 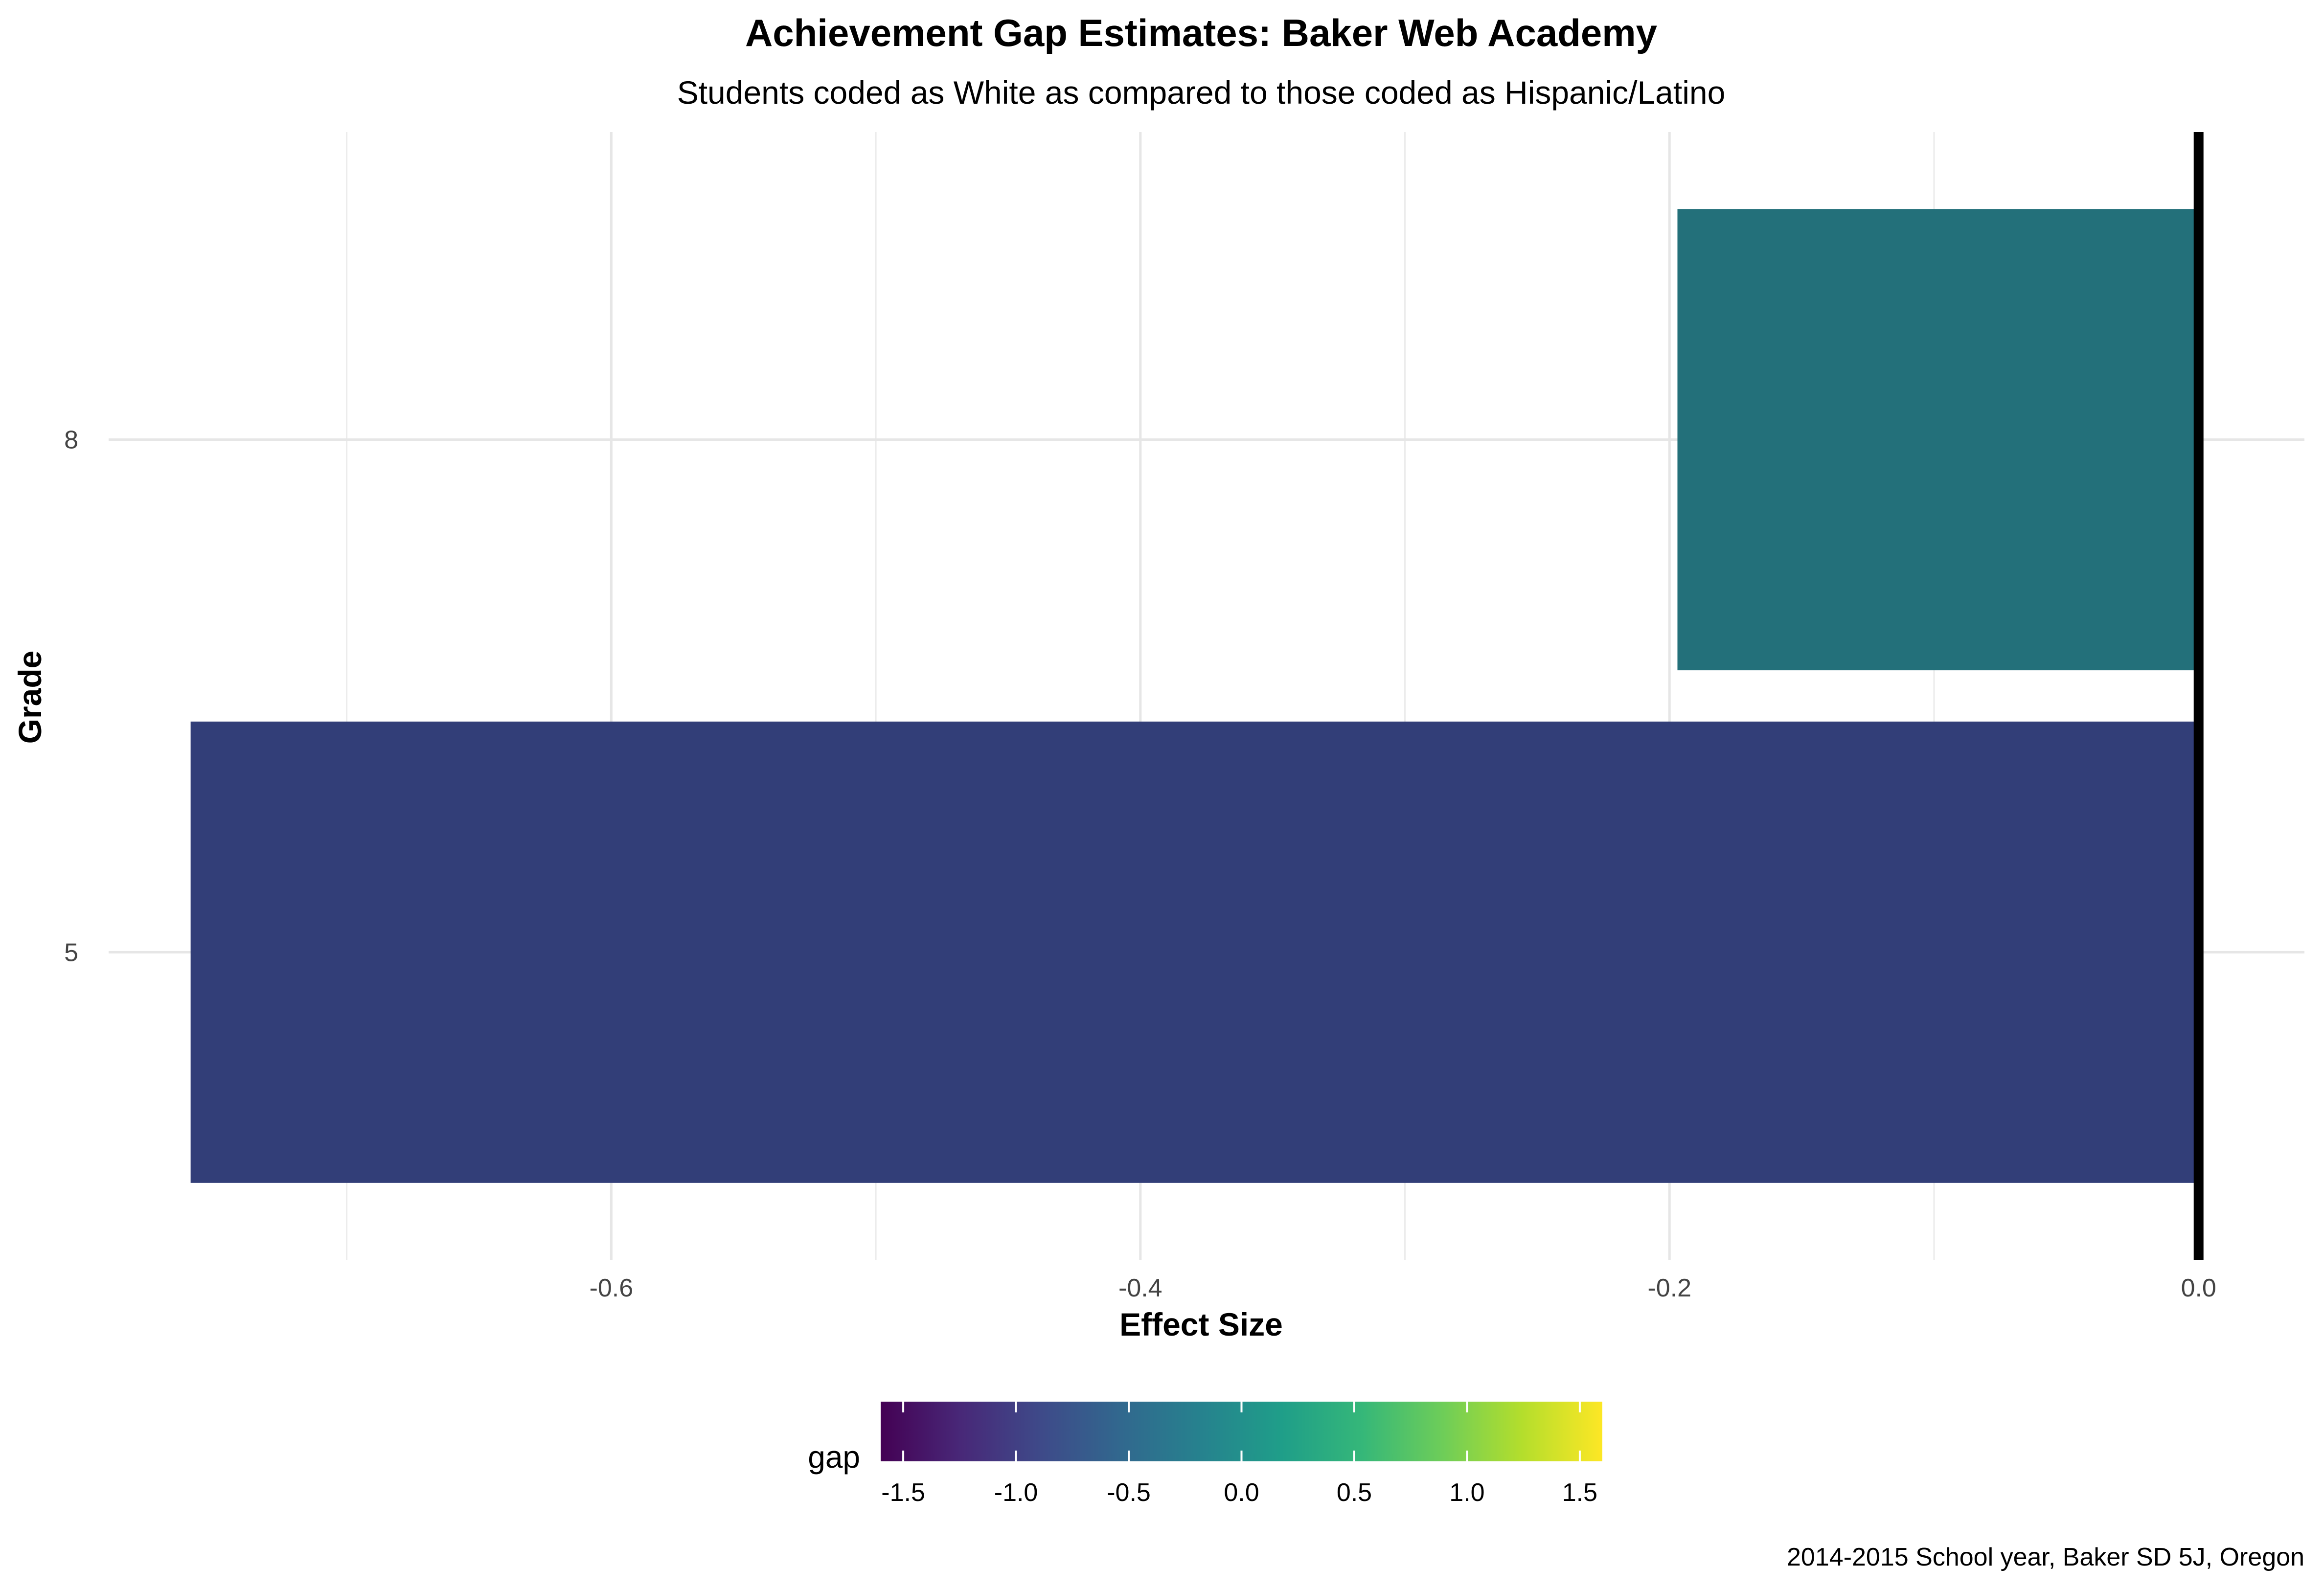 What do you see at coordinates (1016, 1493) in the screenshot?
I see `legend-tick-label: -1.0` at bounding box center [1016, 1493].